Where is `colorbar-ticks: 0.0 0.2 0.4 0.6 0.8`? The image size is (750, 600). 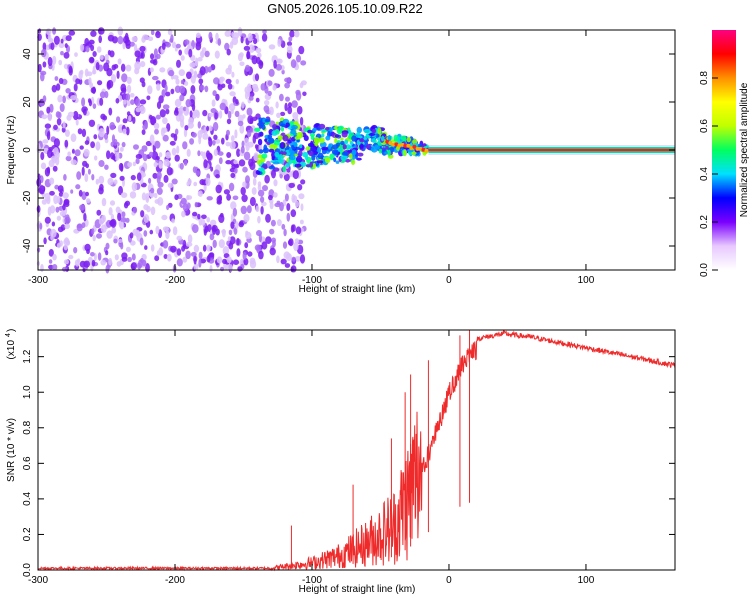 colorbar-ticks: 0.0 0.2 0.4 0.6 0.8 is located at coordinates (708, 174).